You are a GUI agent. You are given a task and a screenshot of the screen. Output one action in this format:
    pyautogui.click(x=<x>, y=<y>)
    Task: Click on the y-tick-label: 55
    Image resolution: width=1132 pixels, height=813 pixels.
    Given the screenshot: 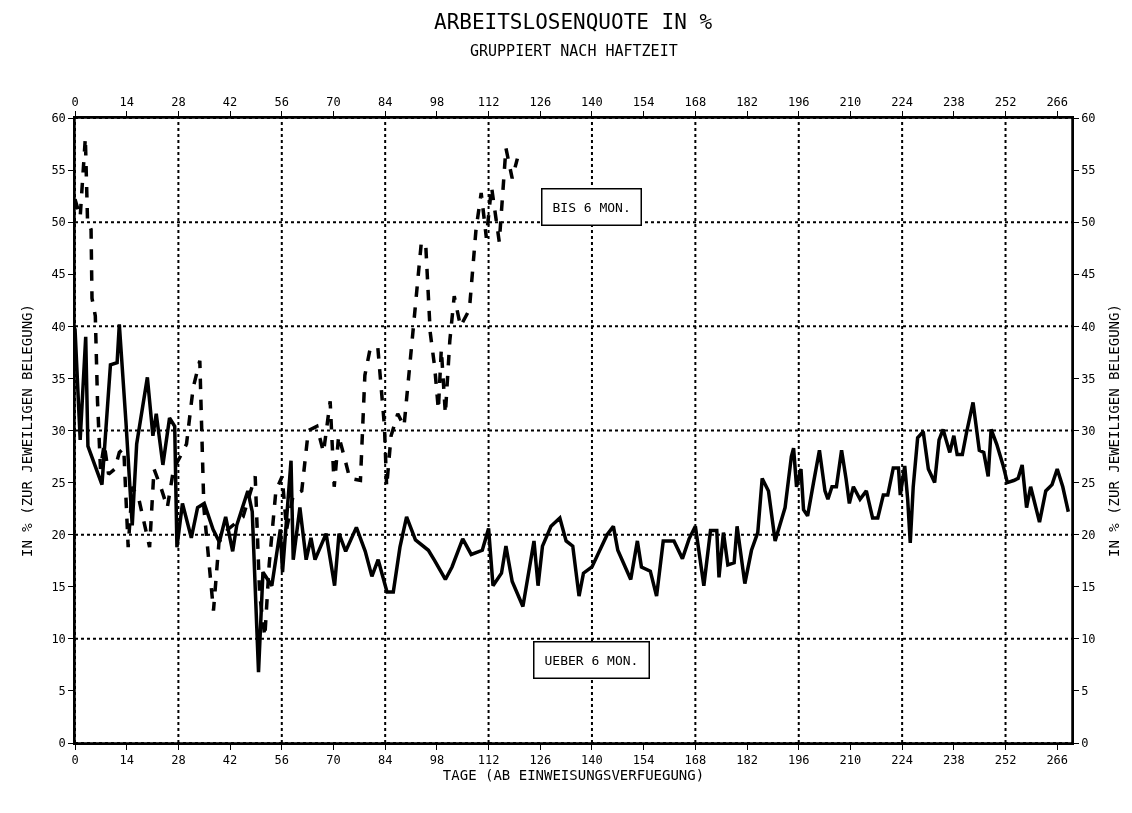 What is the action you would take?
    pyautogui.click(x=58, y=170)
    